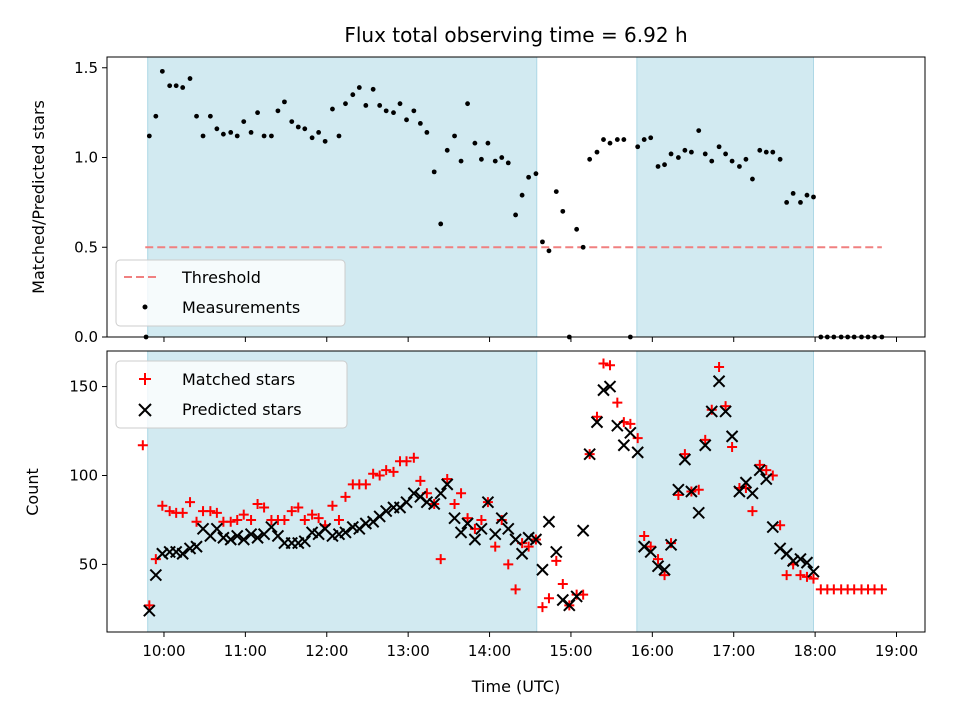 The image size is (960, 720). I want to click on count-legend: Matched stars Predicted stars, so click(231, 394).